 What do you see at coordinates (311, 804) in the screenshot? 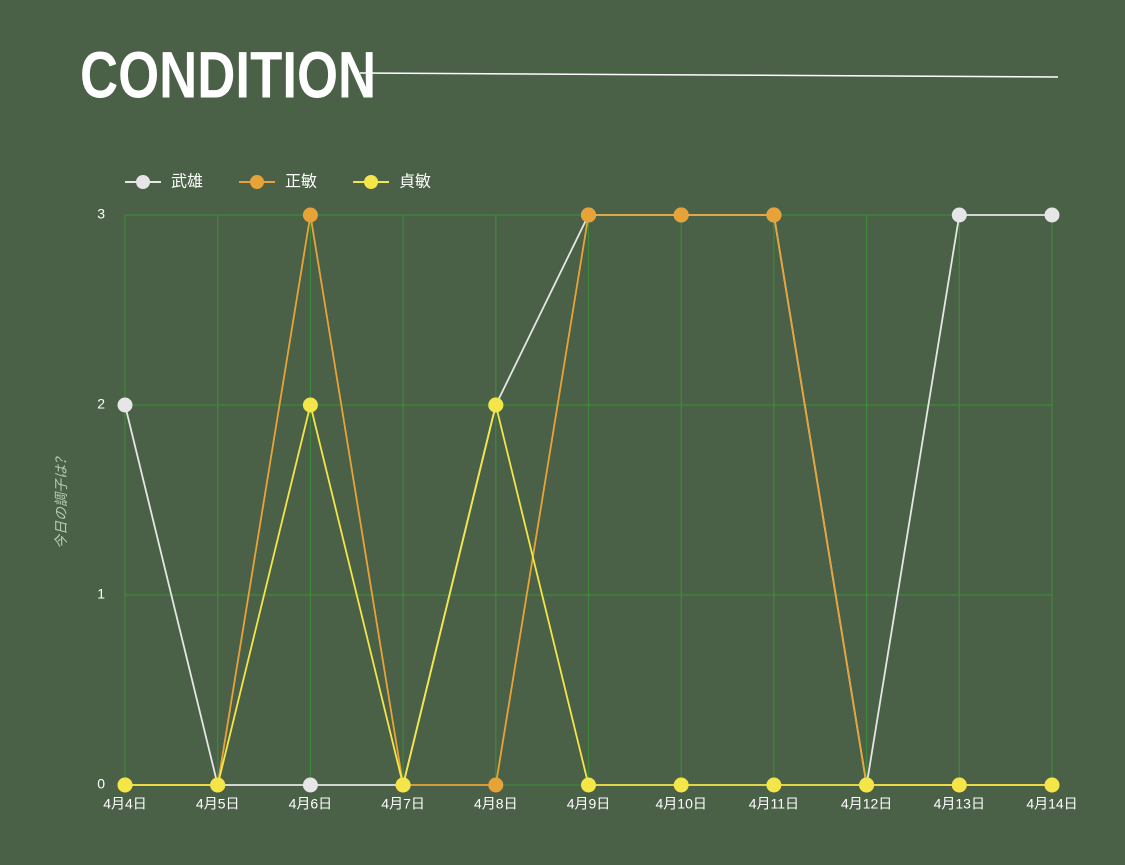
I see `x-tick-label: 4月6日` at bounding box center [311, 804].